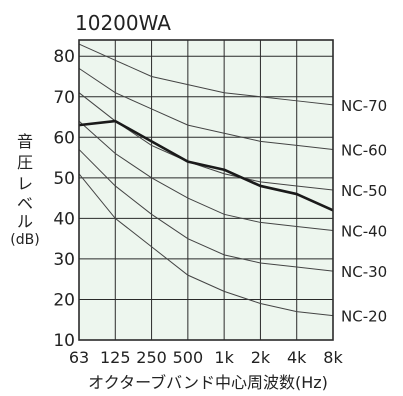 The image size is (403, 396). Describe the element at coordinates (123, 23) in the screenshot. I see `chart-title: 10200WA` at that location.